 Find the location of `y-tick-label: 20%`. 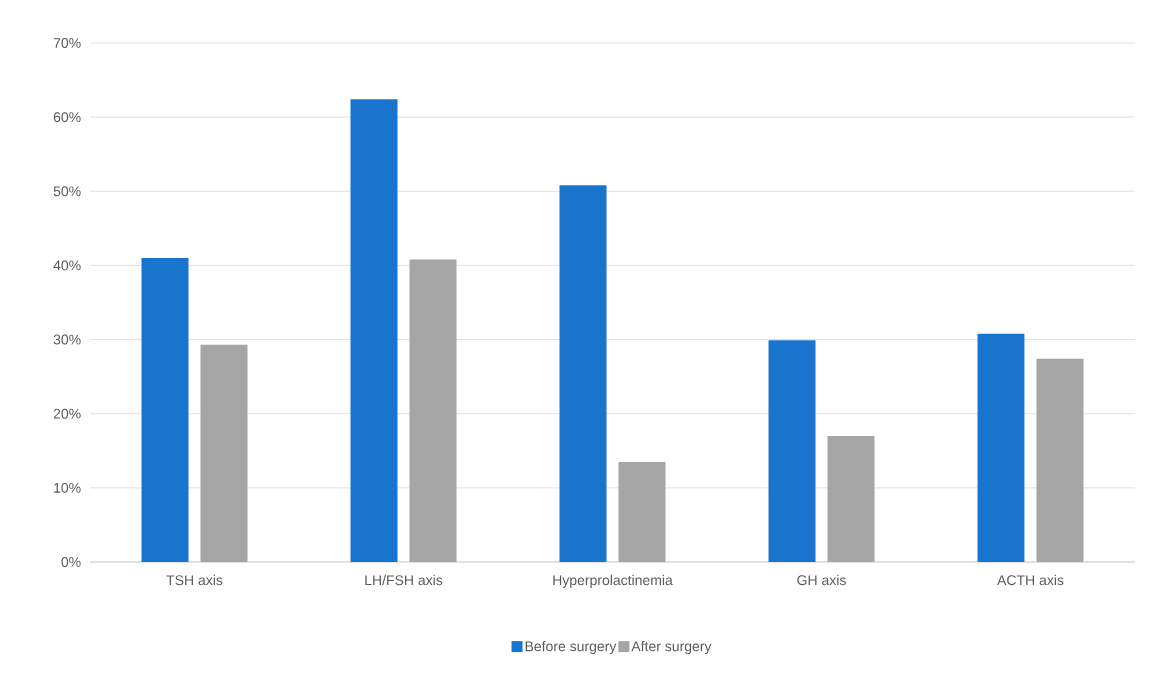

y-tick-label: 20% is located at coordinates (67, 413).